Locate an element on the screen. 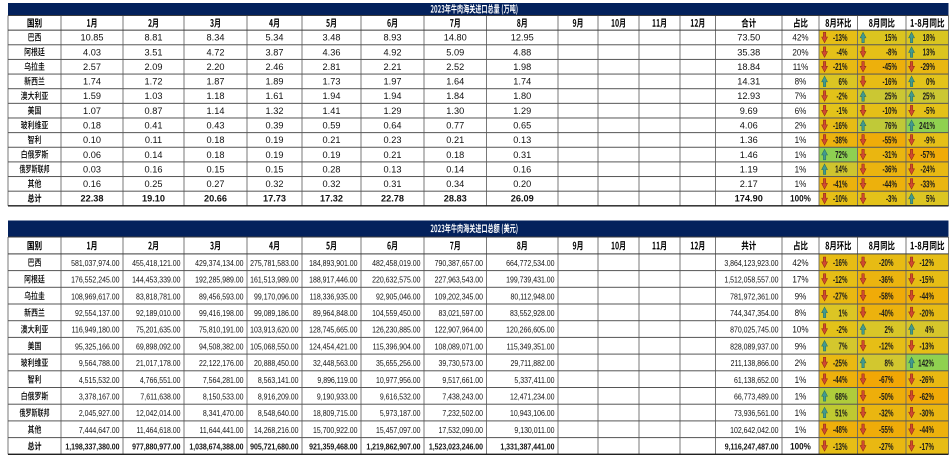  svg-text: 28.83 is located at coordinates (455, 199).